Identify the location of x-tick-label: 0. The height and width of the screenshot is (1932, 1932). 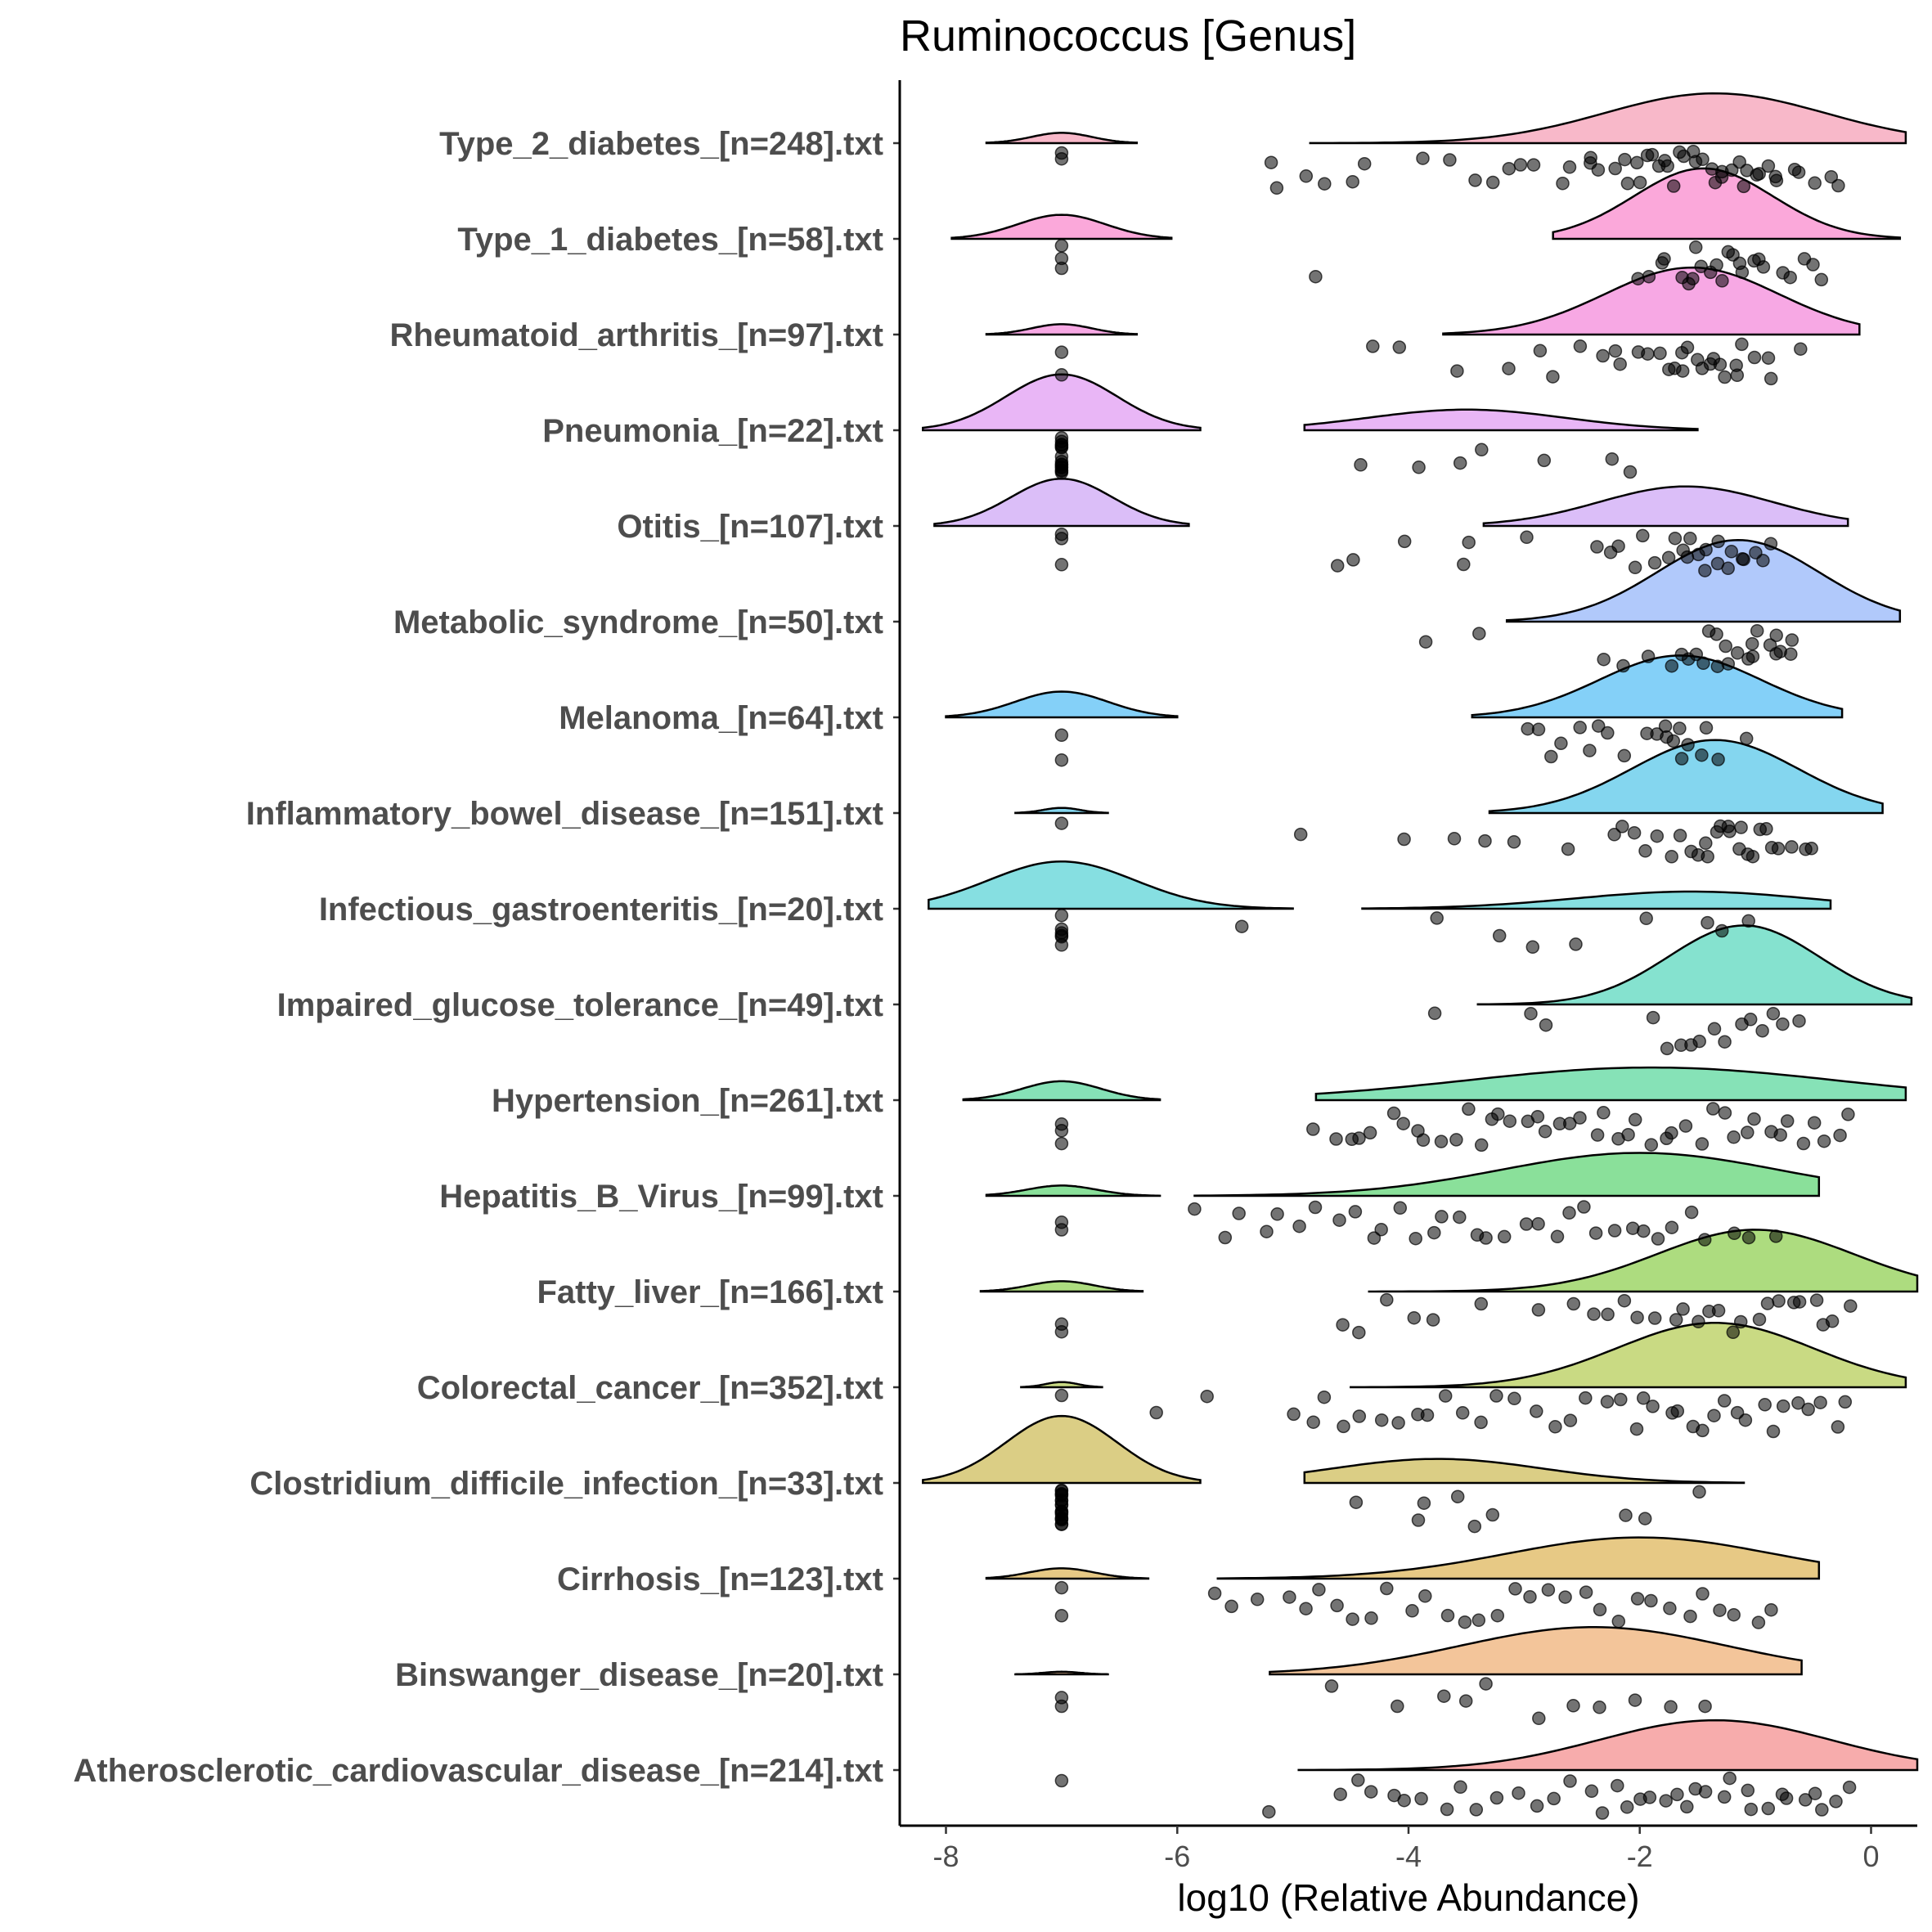
(1870, 1857).